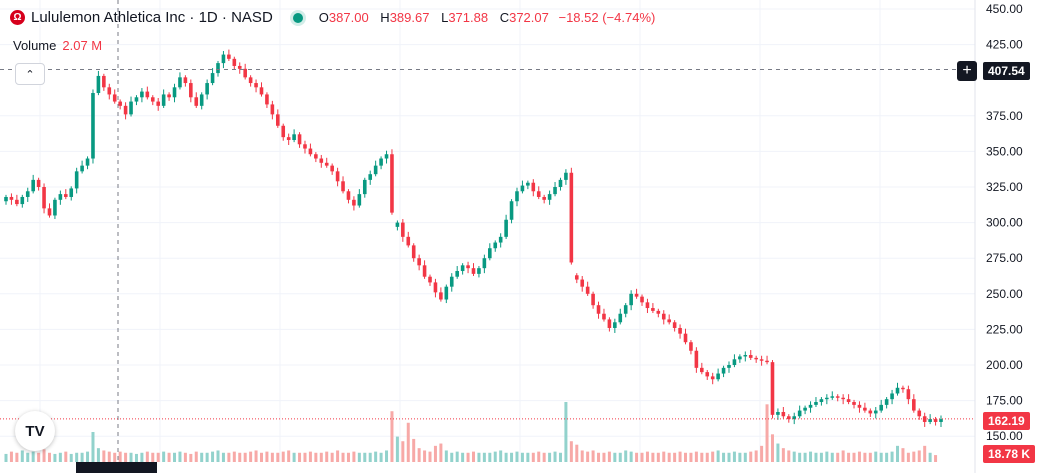 The image size is (1041, 473). I want to click on open-label: O, so click(323, 17).